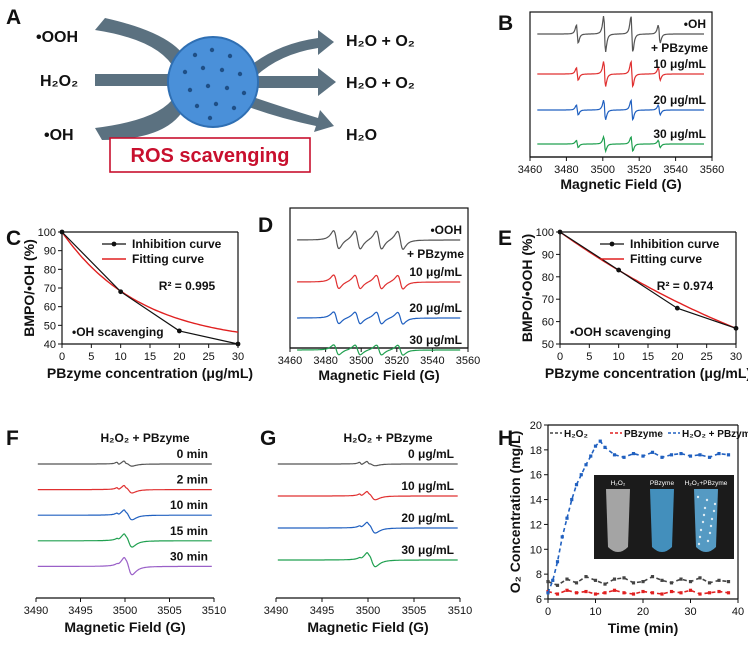  I want to click on inset-label-1: PBzyme, so click(662, 483).